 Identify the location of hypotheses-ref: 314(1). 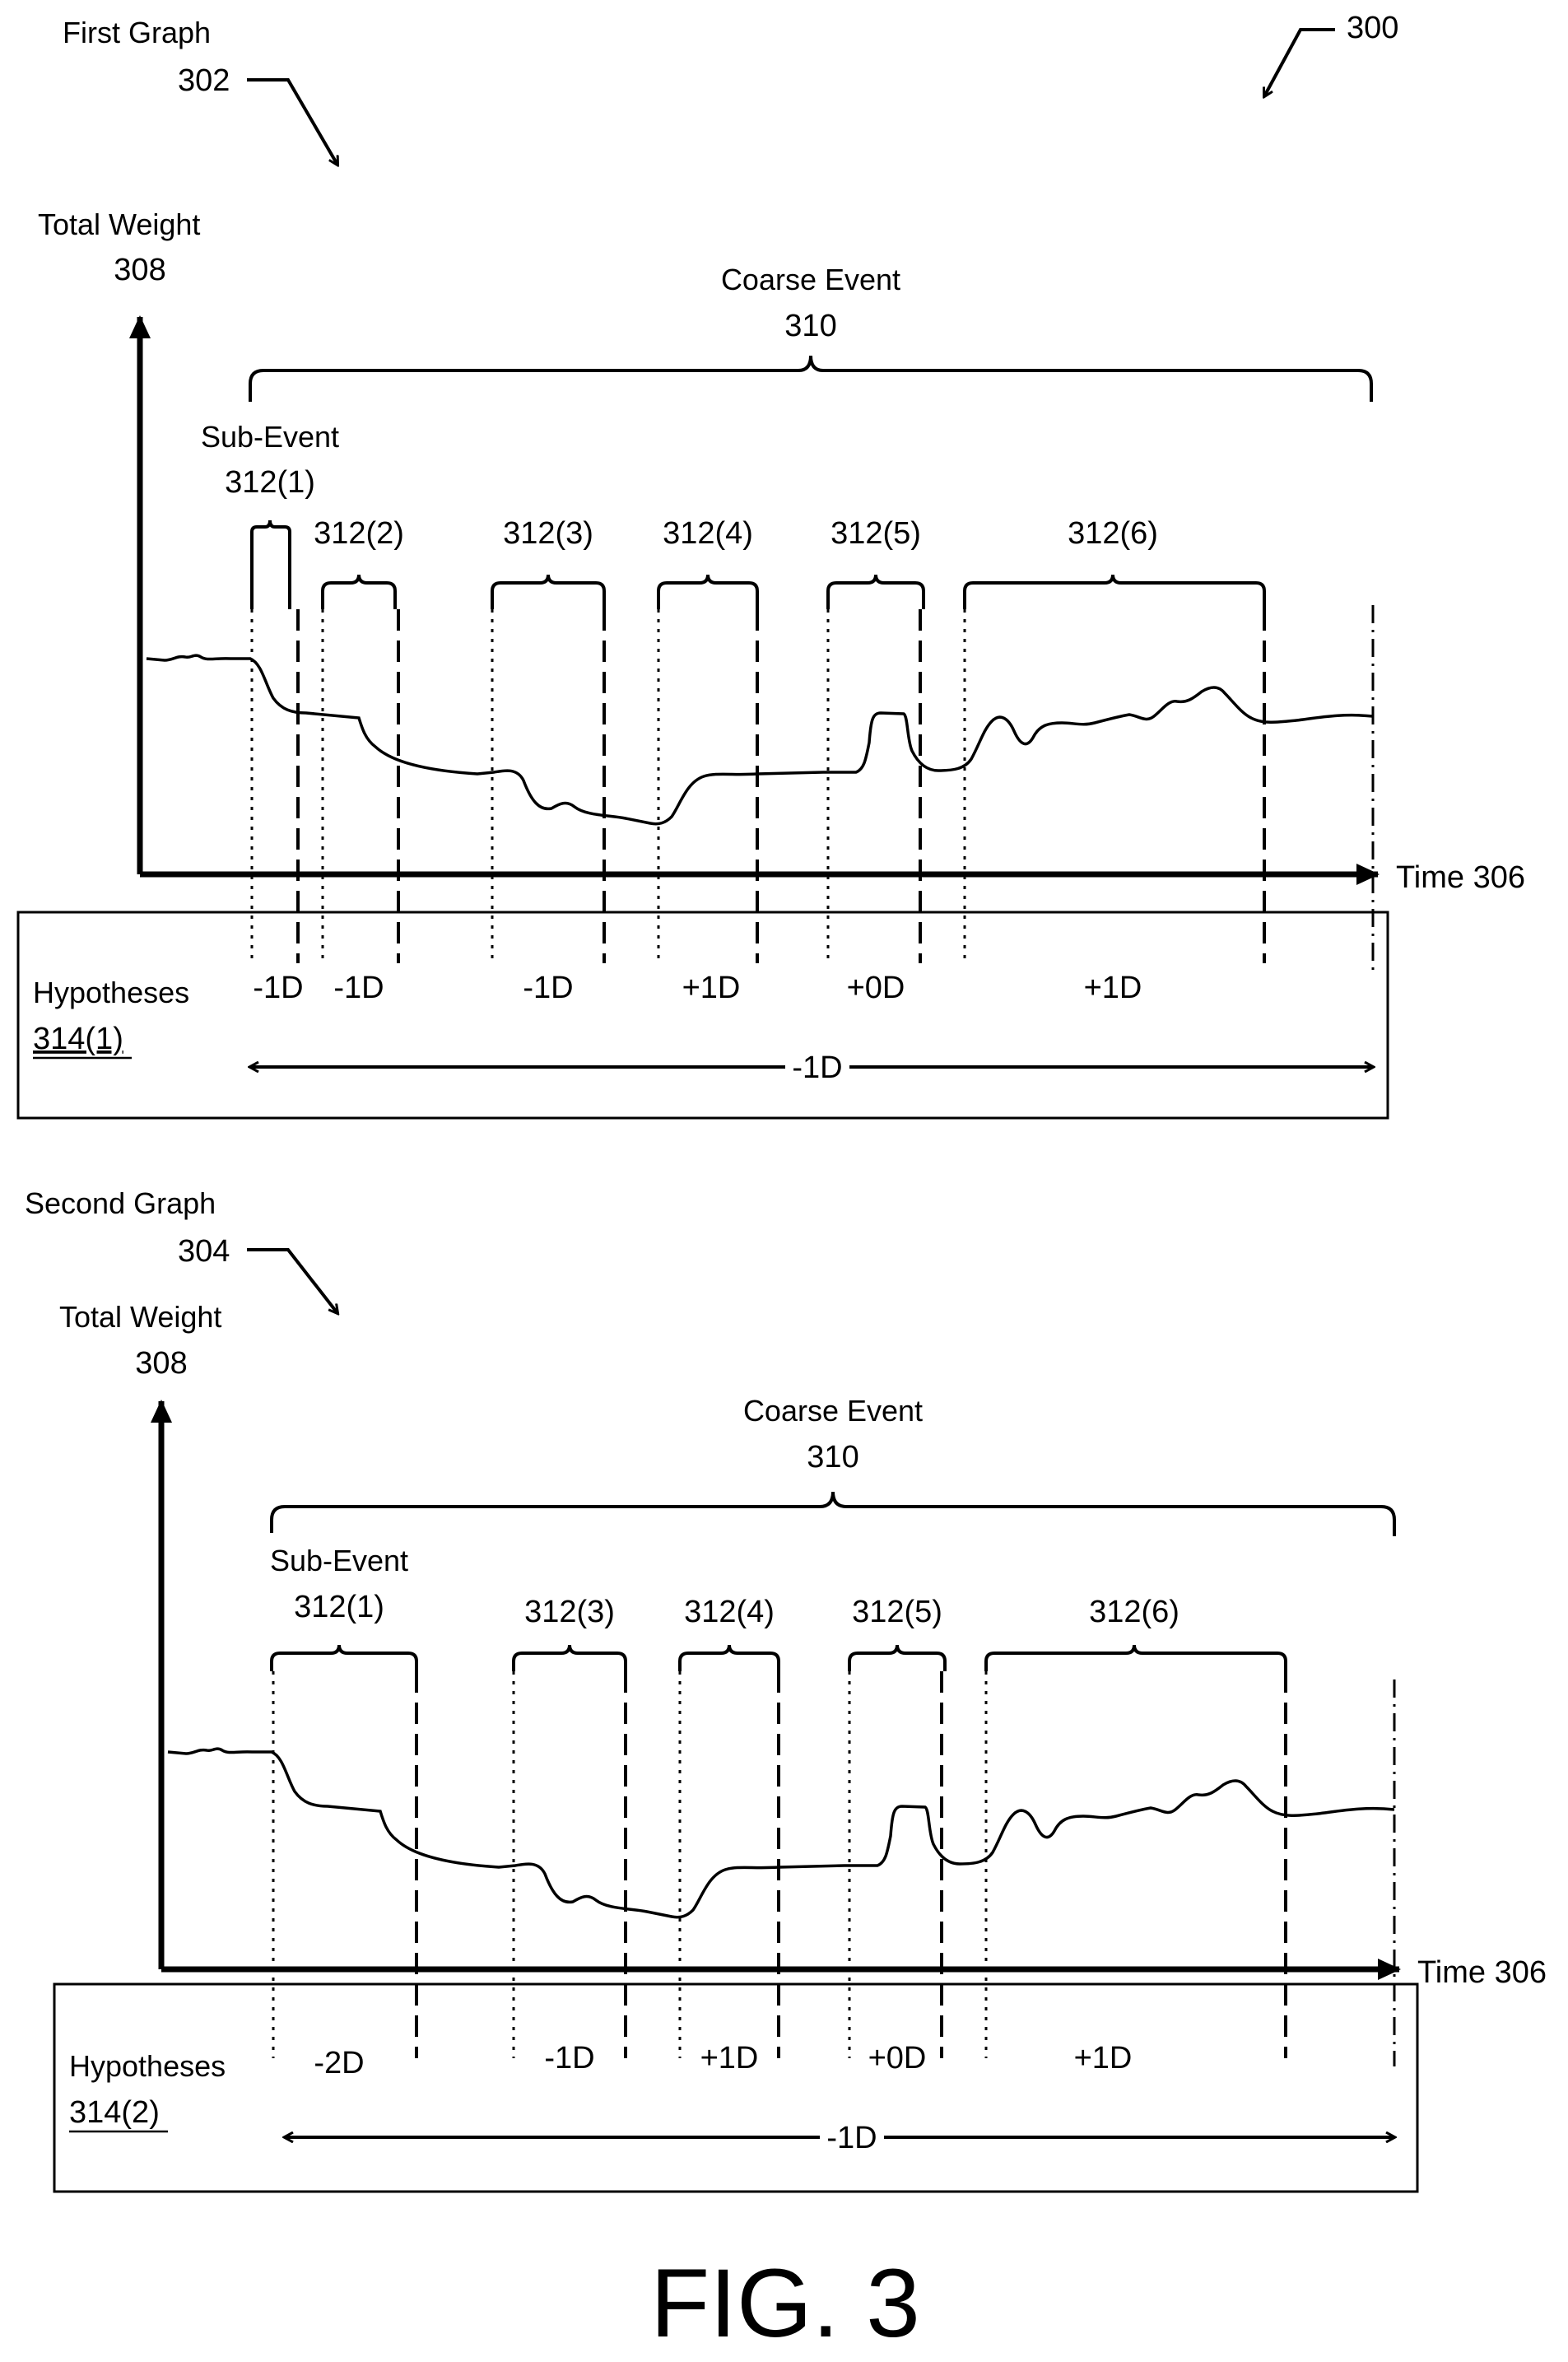
(78, 1039).